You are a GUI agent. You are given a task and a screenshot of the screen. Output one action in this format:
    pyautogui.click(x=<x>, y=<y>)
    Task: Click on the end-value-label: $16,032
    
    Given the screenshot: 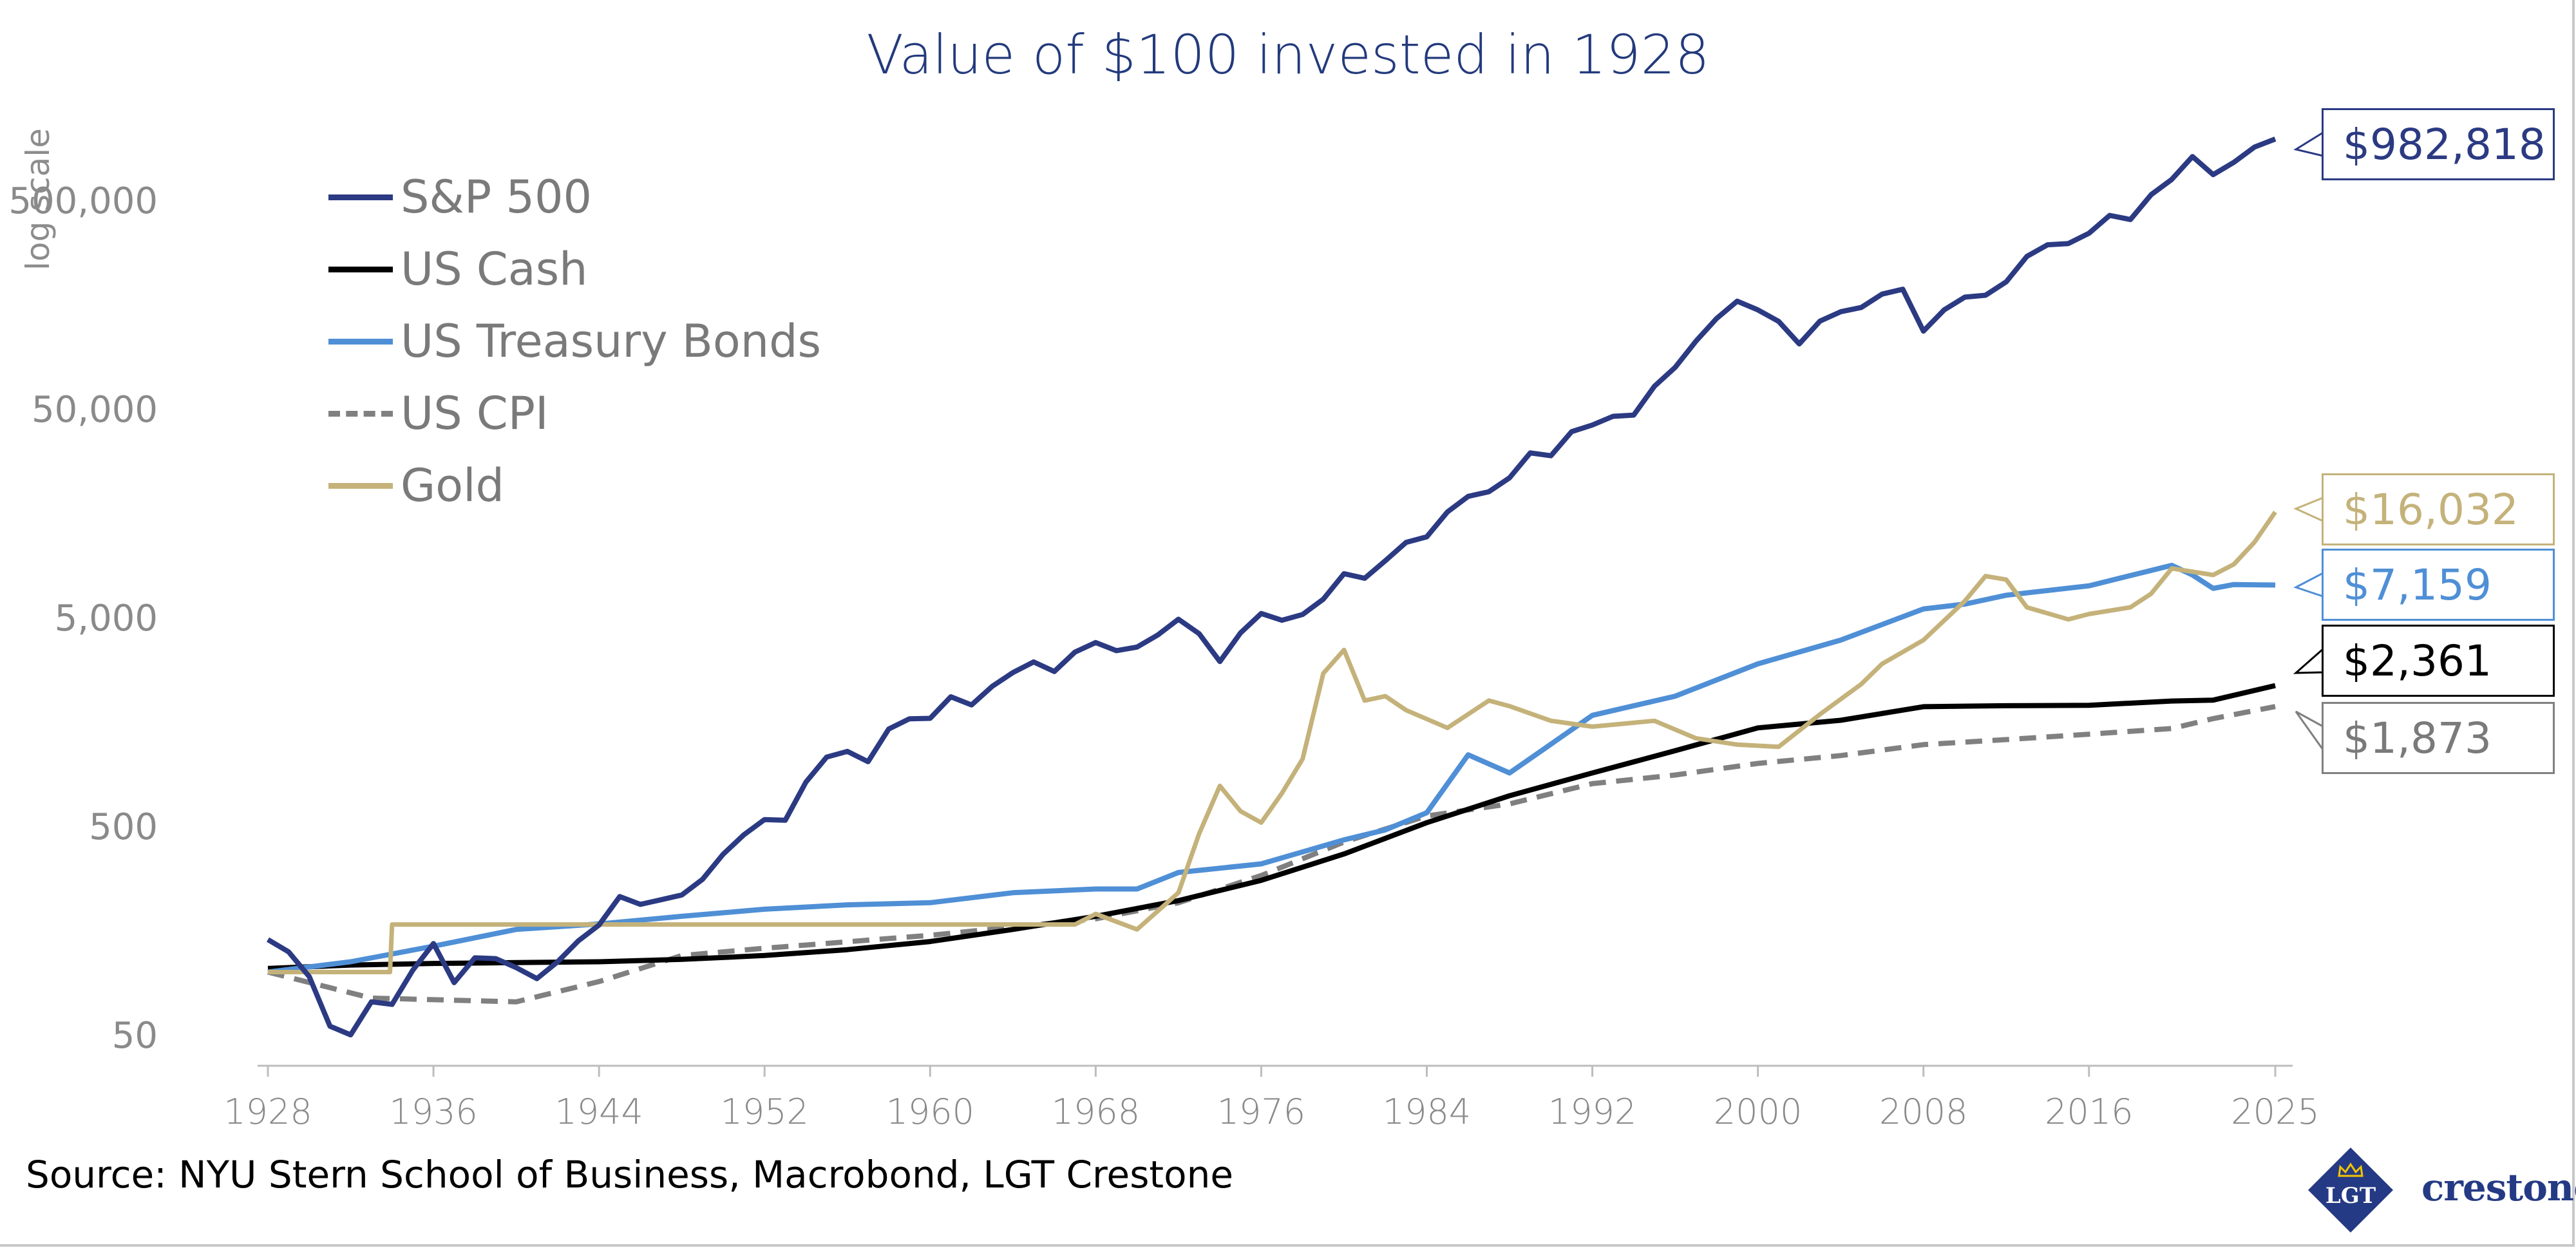 What is the action you would take?
    pyautogui.click(x=2438, y=509)
    